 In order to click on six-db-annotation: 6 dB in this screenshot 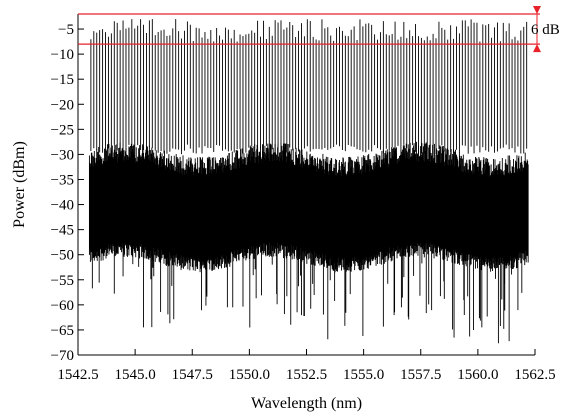, I will do `click(319, 29)`.